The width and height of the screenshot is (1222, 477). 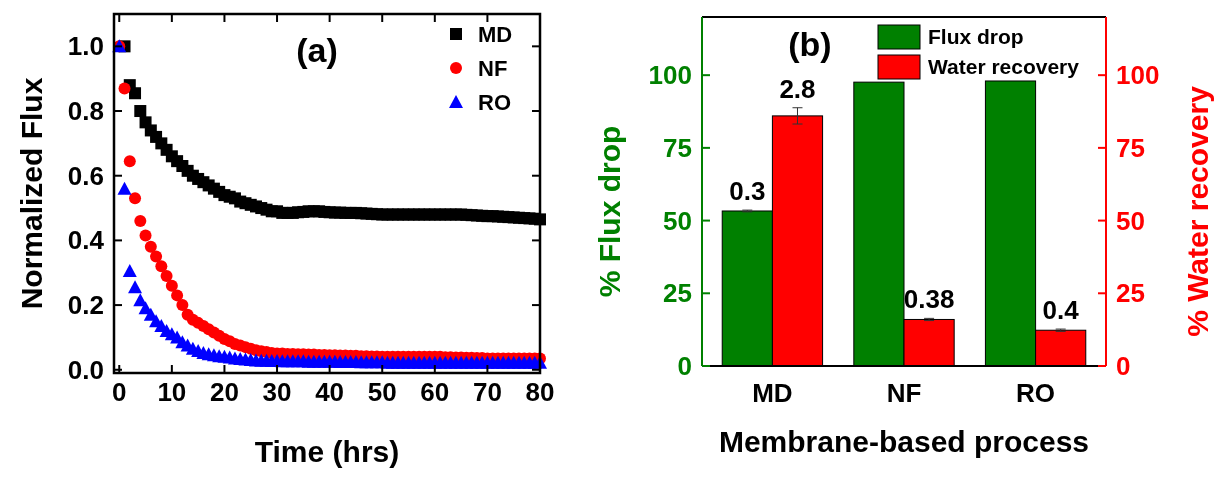 I want to click on y2-tick-label: 25, so click(x=1130, y=293).